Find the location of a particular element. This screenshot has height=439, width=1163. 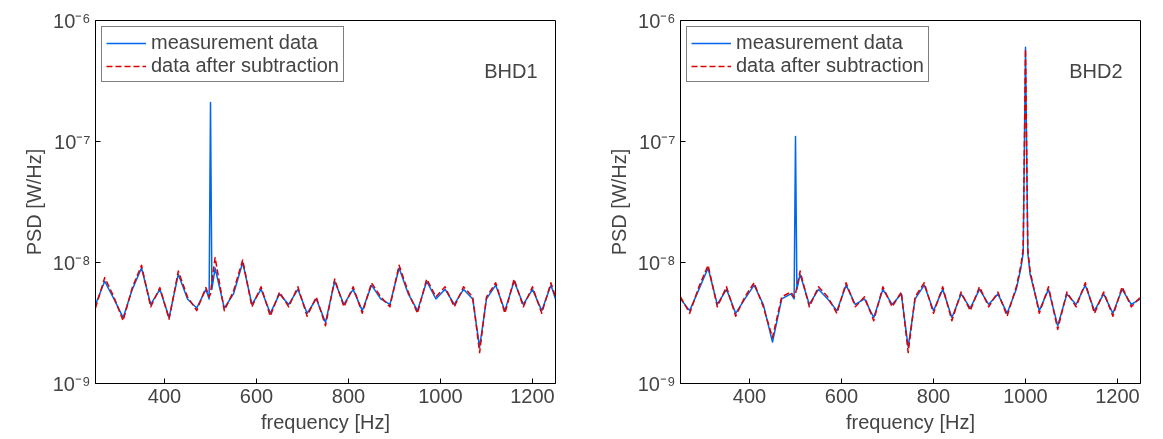

annotation: BHD1 is located at coordinates (511, 70).